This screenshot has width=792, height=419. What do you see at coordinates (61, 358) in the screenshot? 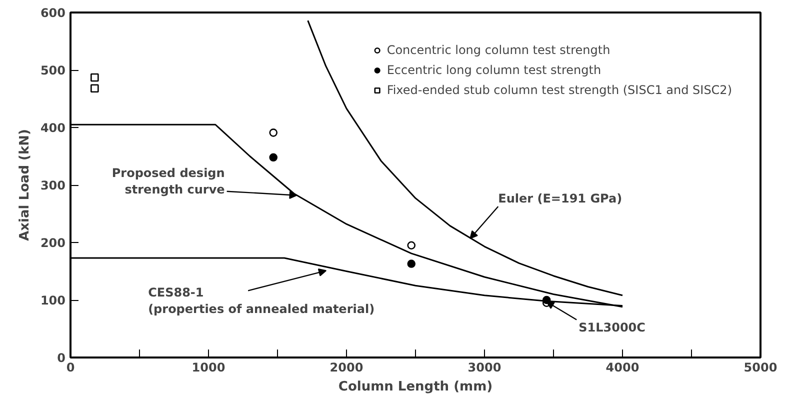
I see `y-tick-label: 0` at bounding box center [61, 358].